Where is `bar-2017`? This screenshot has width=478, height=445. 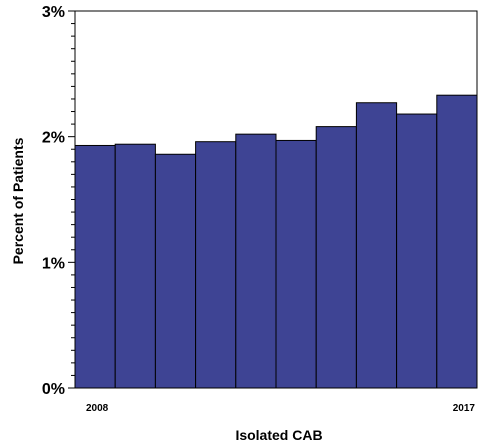 bar-2017 is located at coordinates (457, 241).